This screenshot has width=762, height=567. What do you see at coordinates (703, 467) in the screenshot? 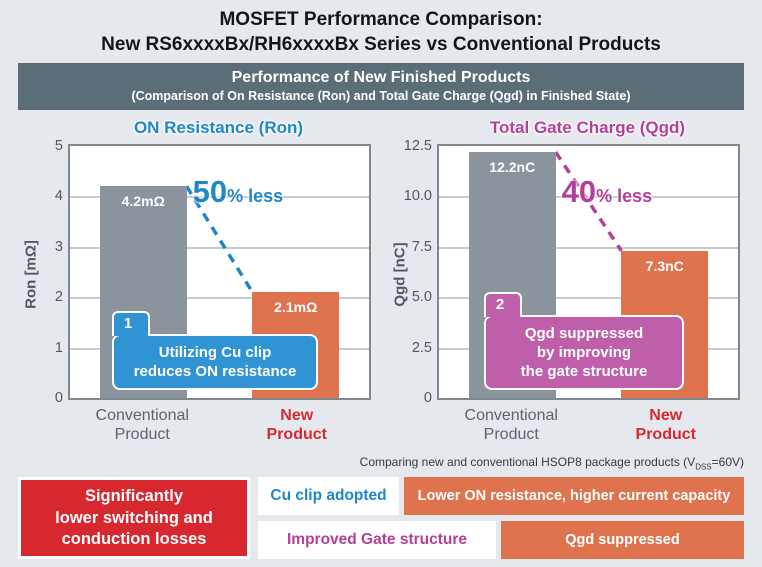
I see `vdss-subscript: DSS` at bounding box center [703, 467].